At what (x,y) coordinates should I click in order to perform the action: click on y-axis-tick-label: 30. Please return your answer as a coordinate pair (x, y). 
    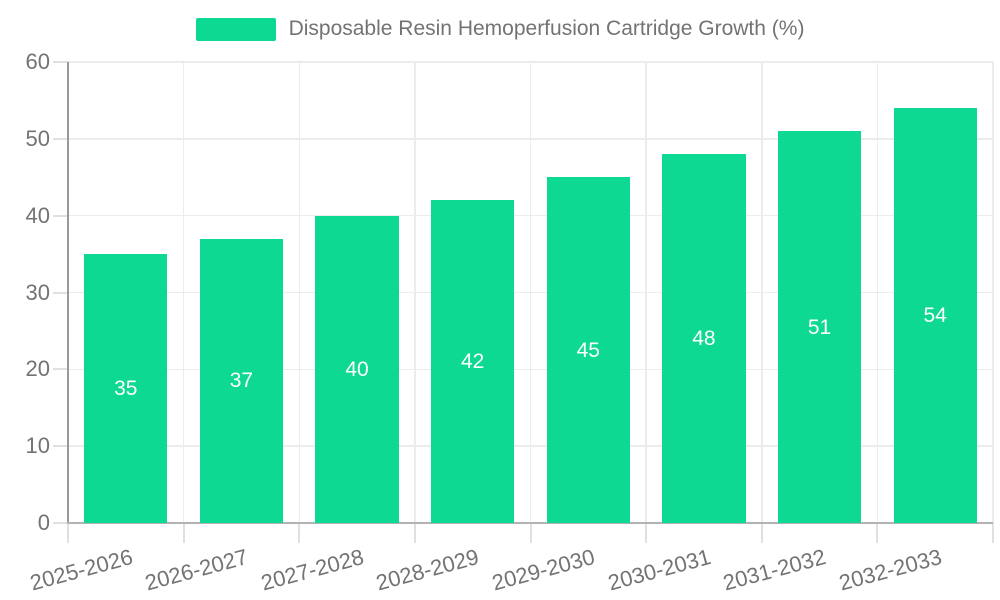
    Looking at the image, I should click on (37, 292).